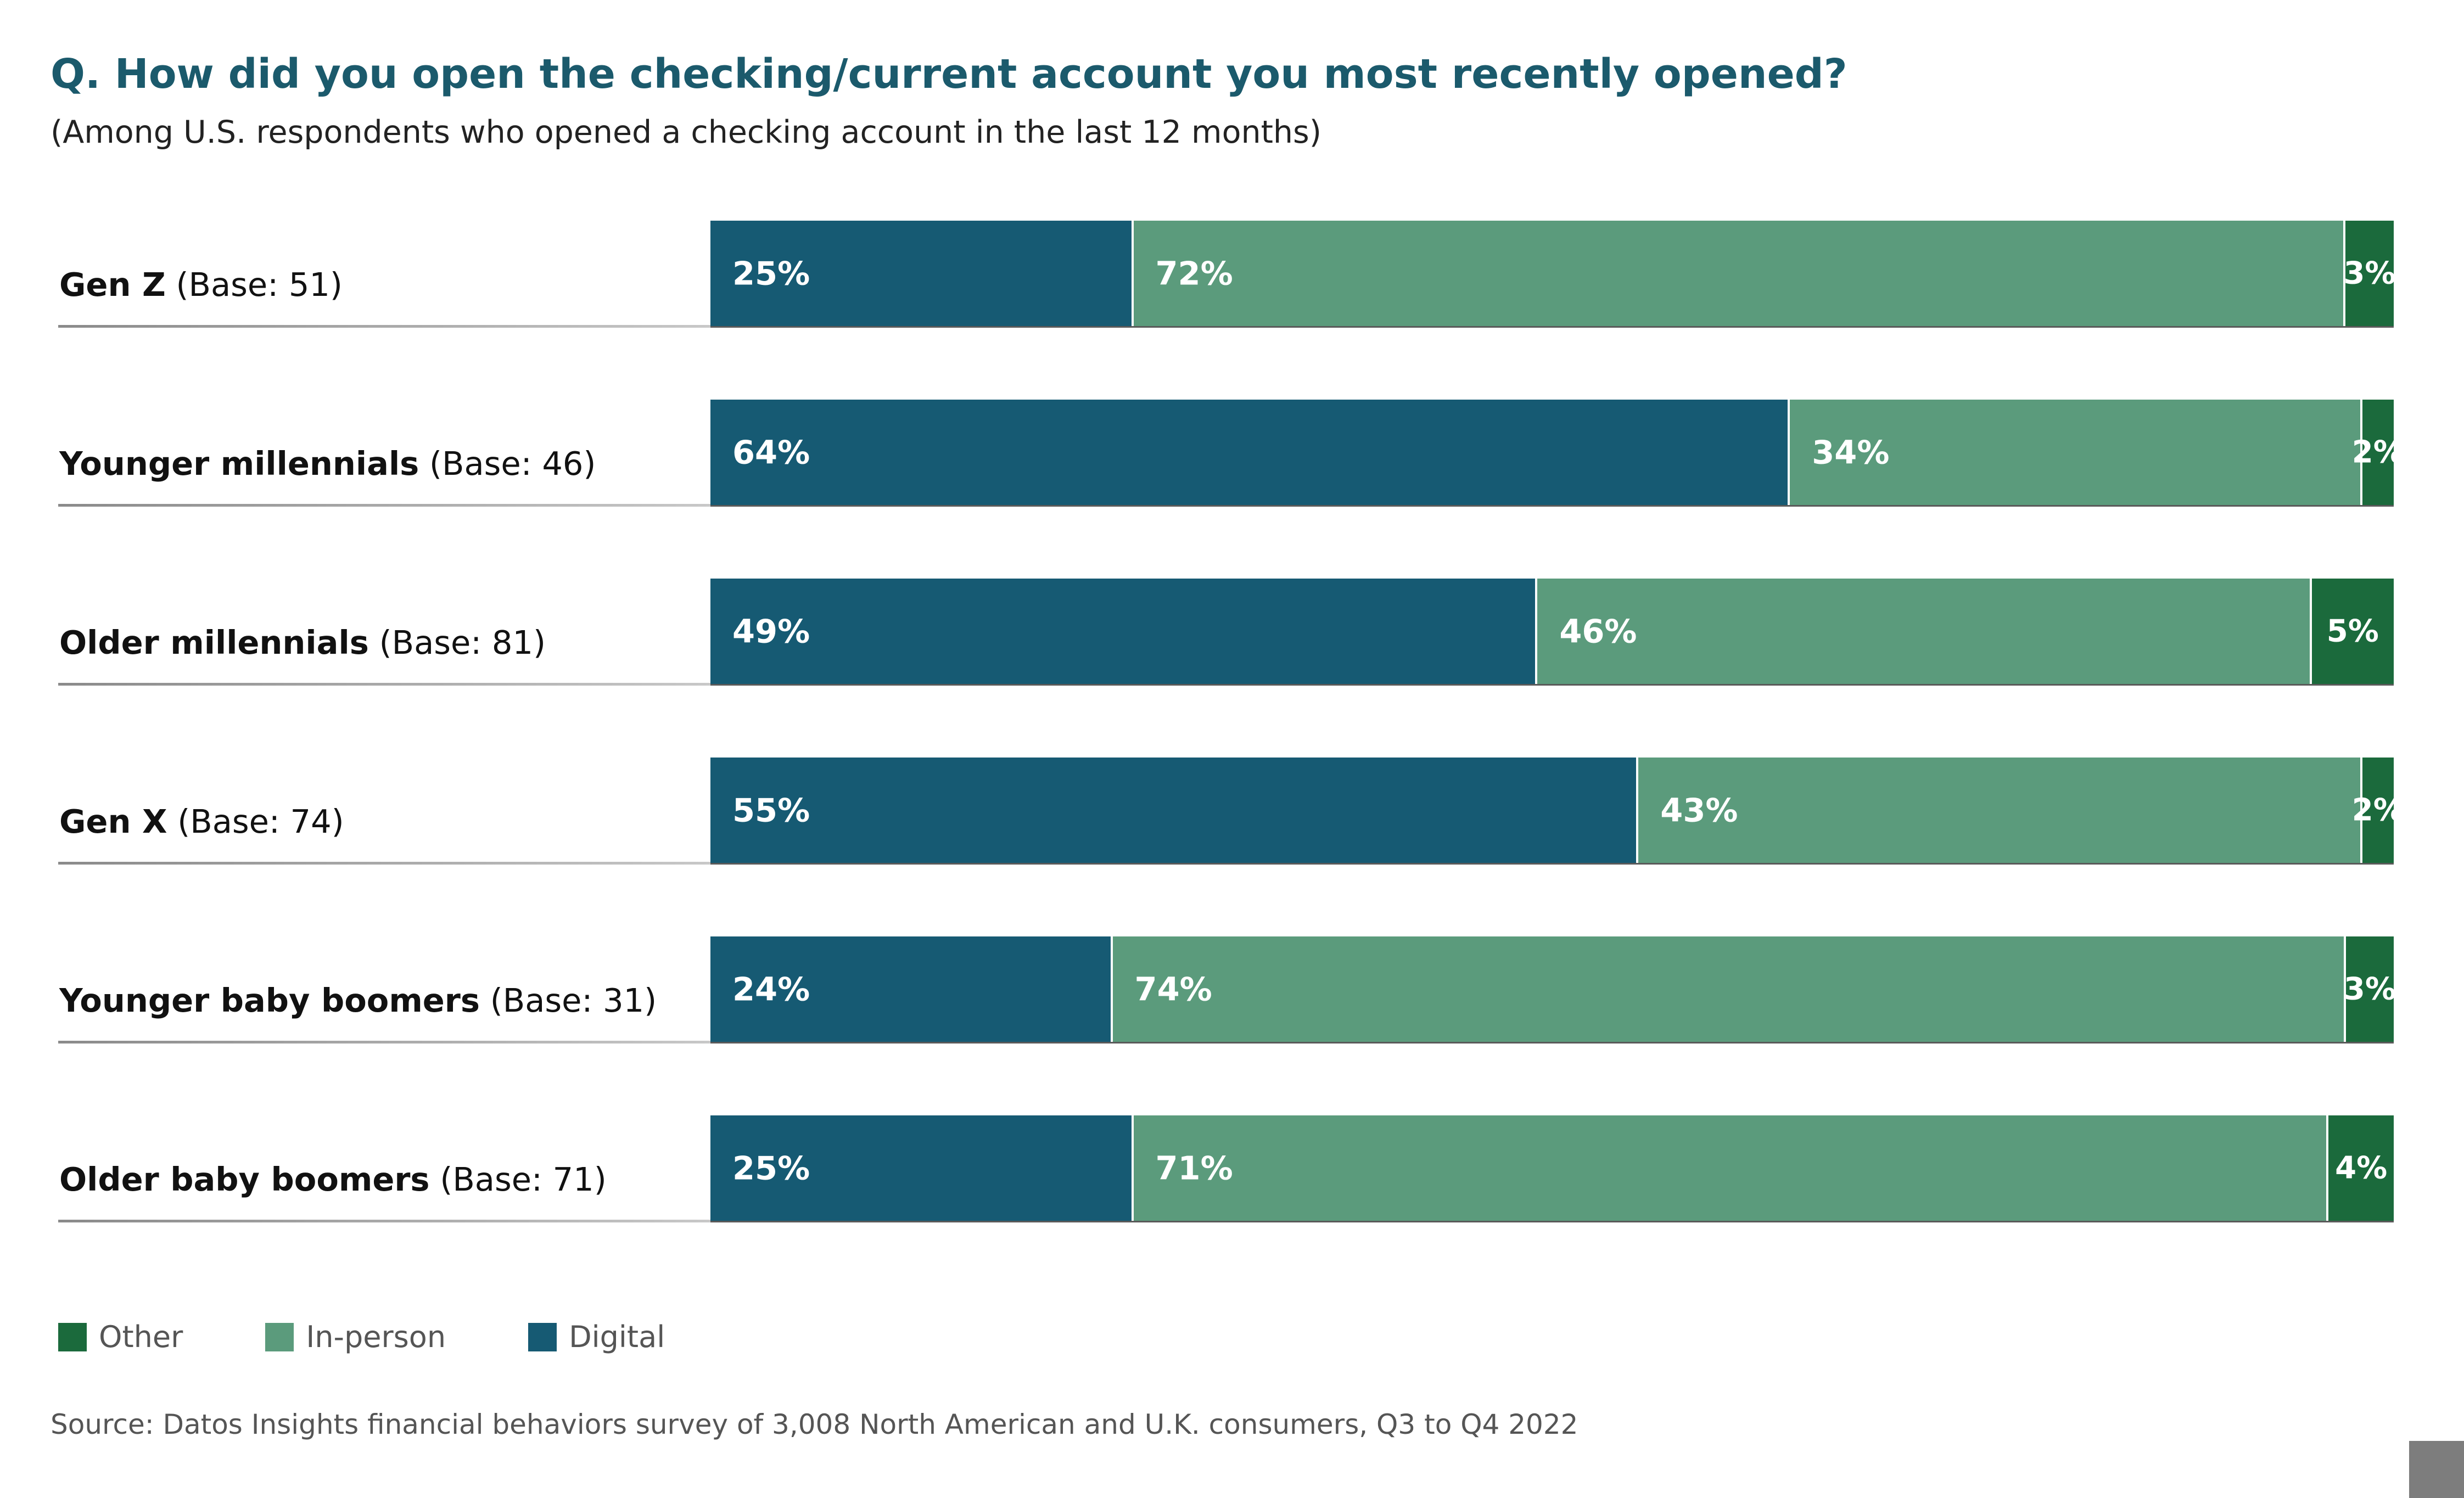  I want to click on legend-item-digital: Digital, so click(597, 1337).